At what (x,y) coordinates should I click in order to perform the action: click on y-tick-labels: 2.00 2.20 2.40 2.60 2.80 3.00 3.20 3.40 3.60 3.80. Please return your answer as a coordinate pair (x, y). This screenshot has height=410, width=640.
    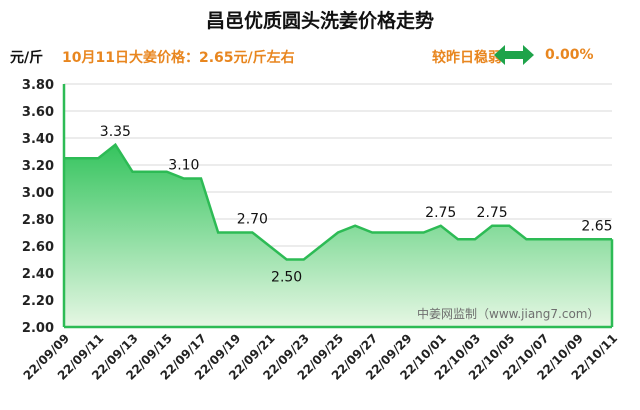
    Looking at the image, I should click on (38, 207).